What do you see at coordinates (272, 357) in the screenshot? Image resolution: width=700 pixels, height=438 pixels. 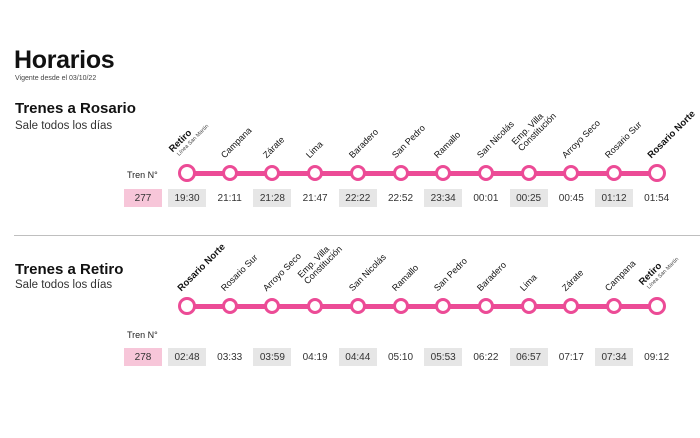 I see `departure-time: 03:59` at bounding box center [272, 357].